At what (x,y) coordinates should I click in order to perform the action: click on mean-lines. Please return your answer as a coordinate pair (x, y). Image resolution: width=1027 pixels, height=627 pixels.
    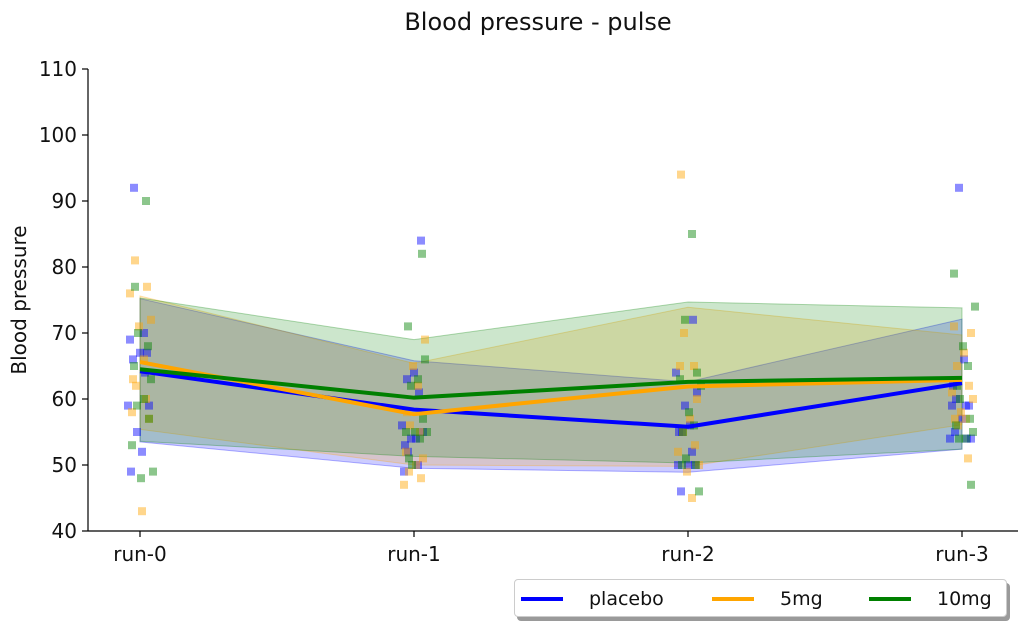
    Looking at the image, I should click on (551, 394).